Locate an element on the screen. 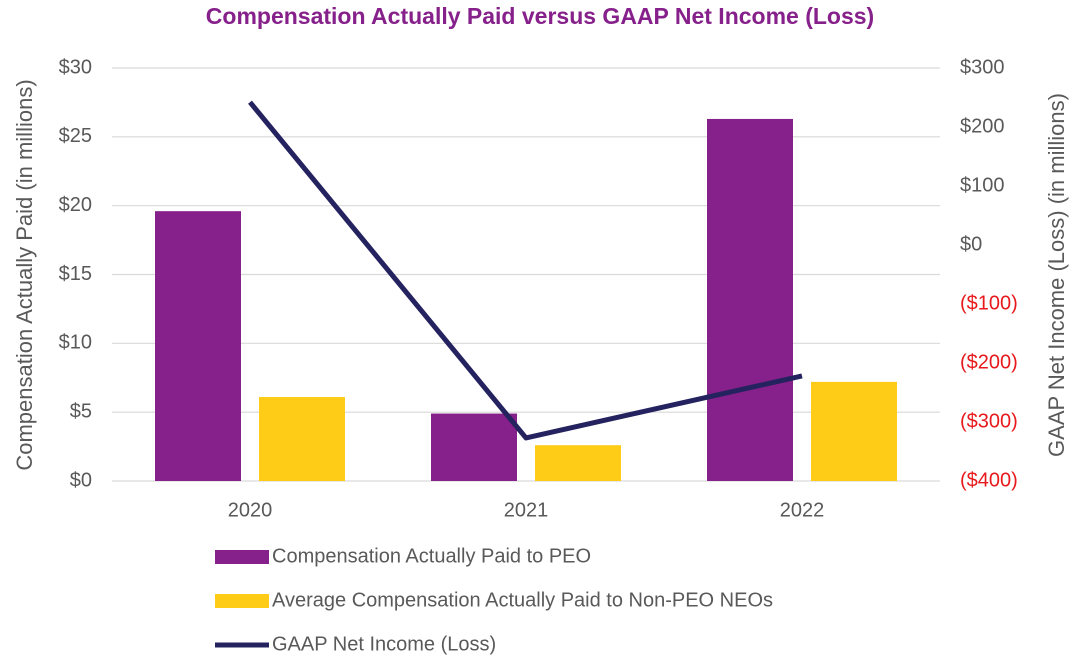 This screenshot has height=664, width=1077. x-tick-label: 2022 is located at coordinates (802, 510).